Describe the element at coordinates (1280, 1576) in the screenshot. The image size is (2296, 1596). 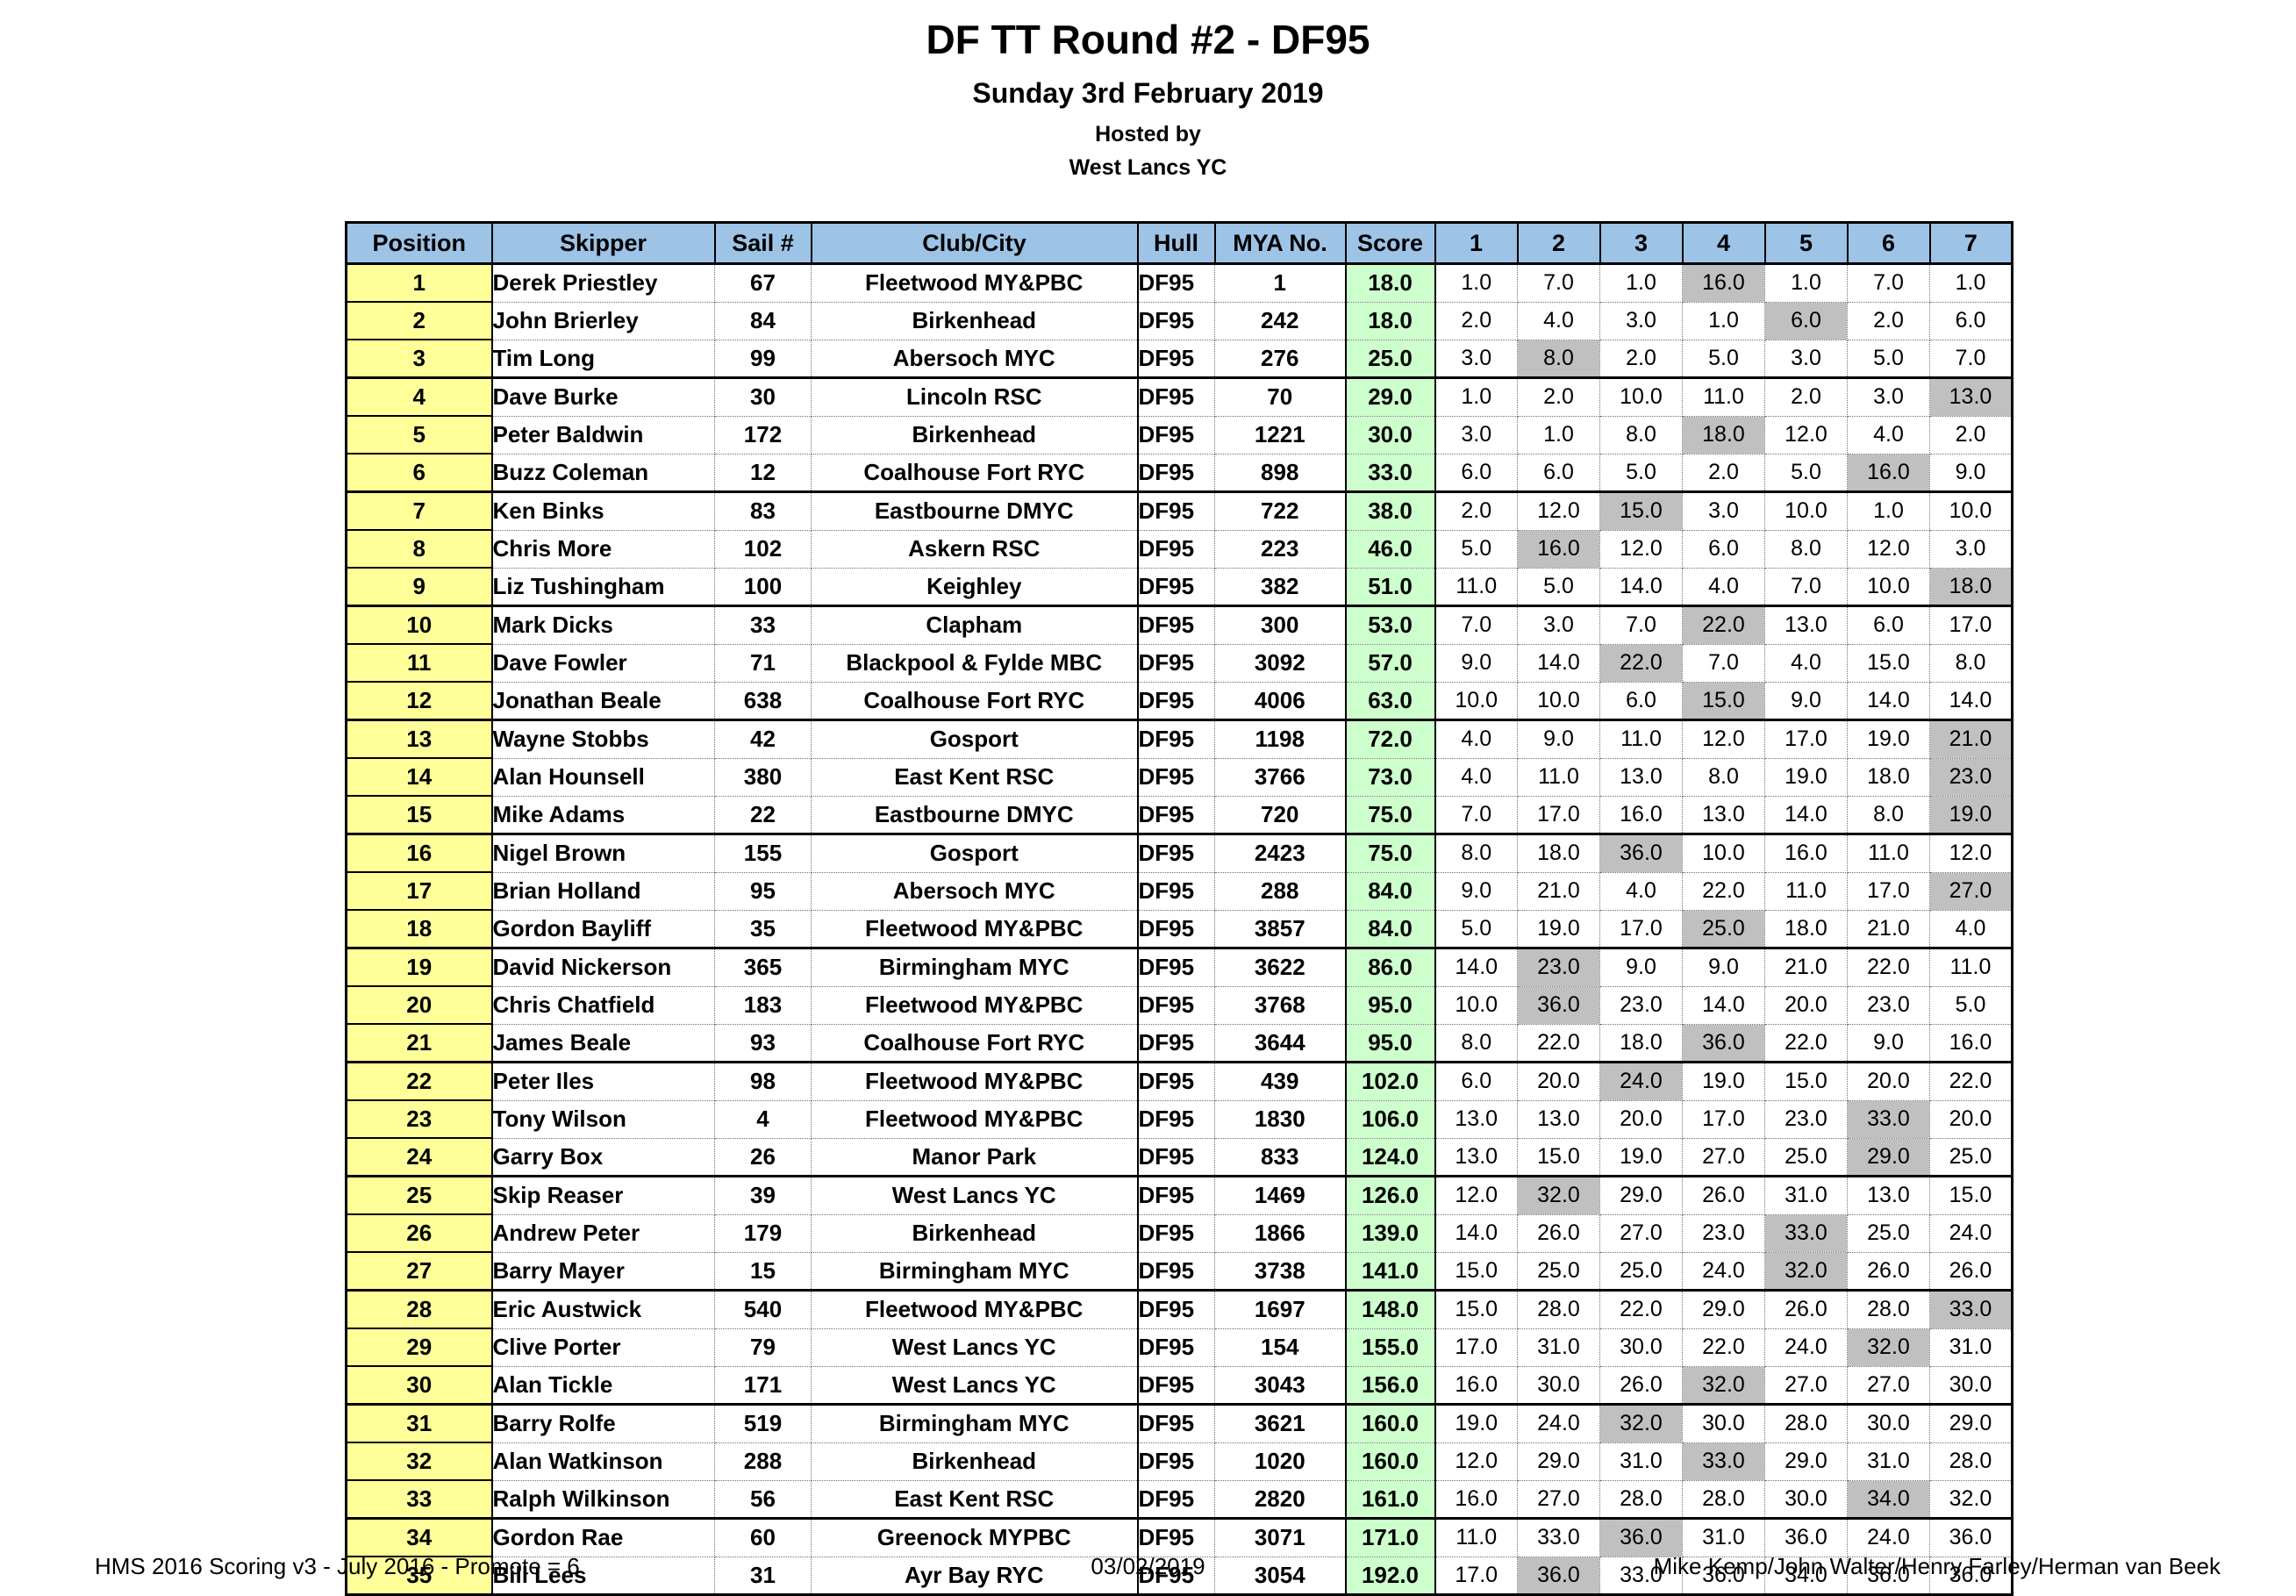
I see `mya-number-cell: 3054` at that location.